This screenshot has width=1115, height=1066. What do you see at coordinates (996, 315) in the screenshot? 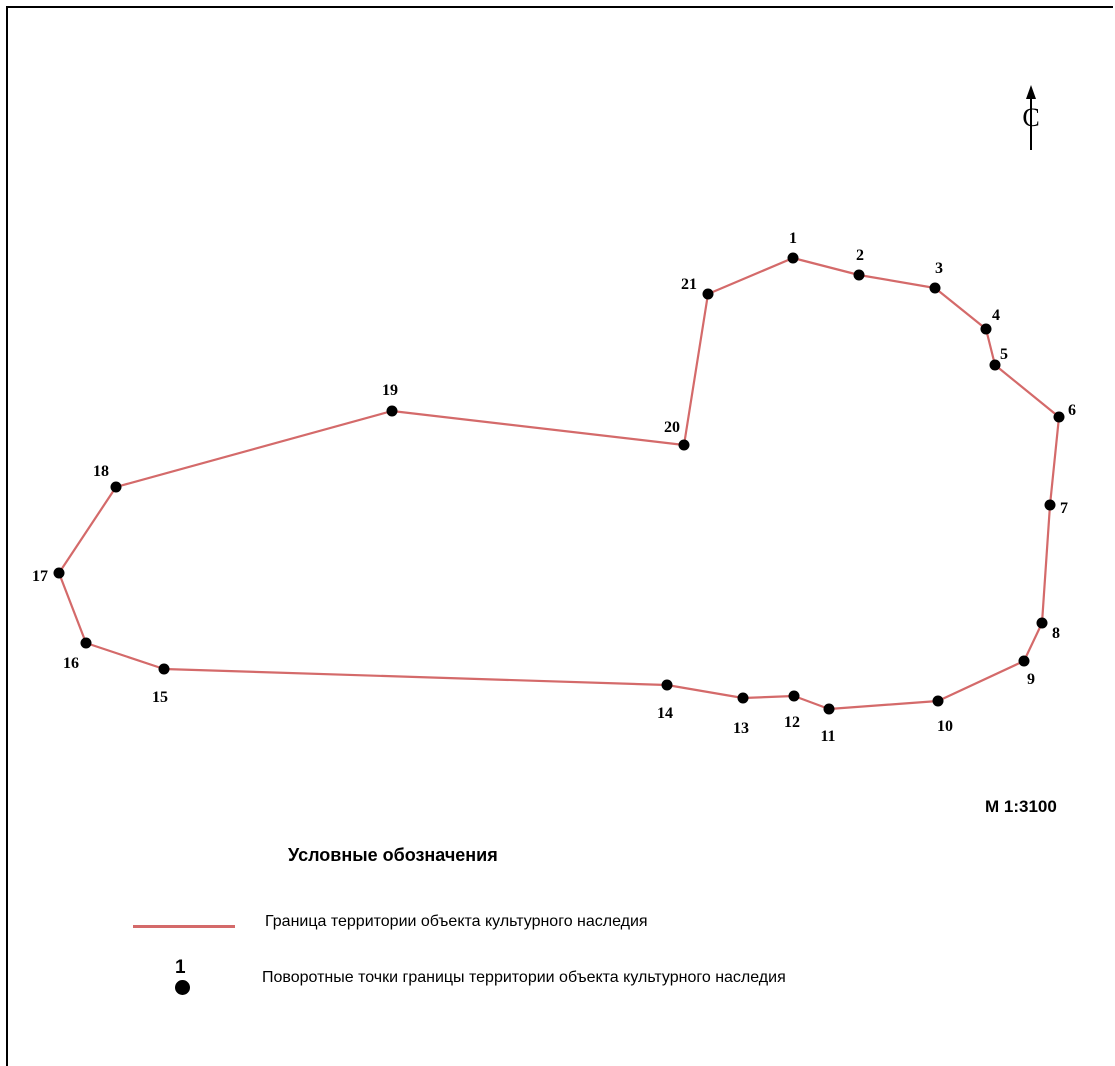
I see `turning-point-label-4: 4` at bounding box center [996, 315].